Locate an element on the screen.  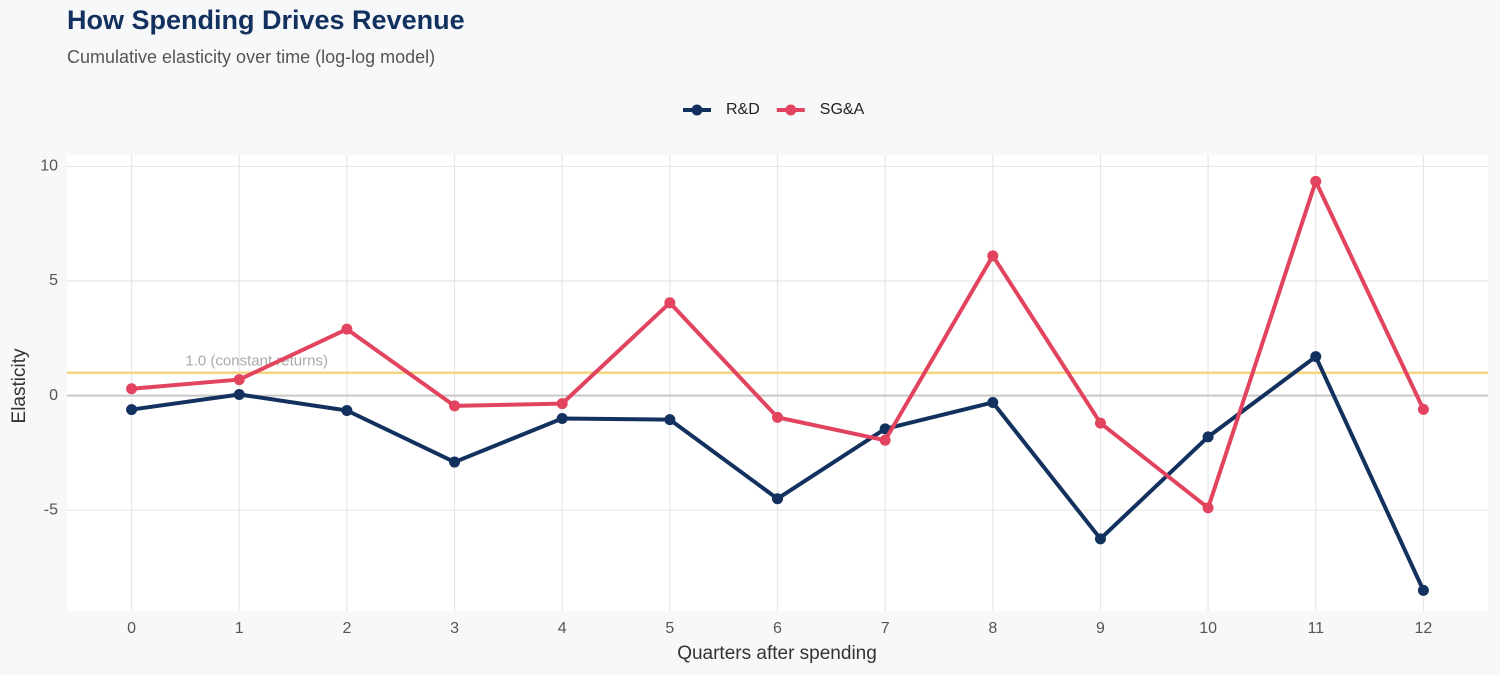
x-tick-label: 0 is located at coordinates (131, 628).